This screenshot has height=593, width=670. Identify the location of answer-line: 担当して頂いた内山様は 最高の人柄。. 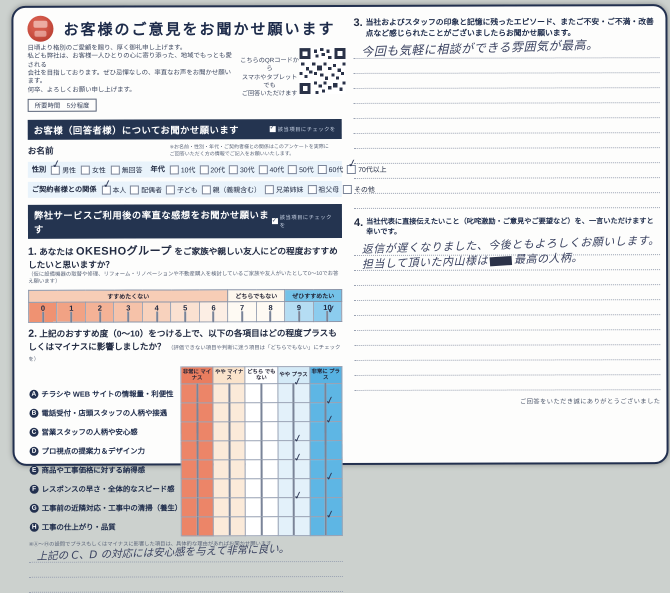
(507, 262).